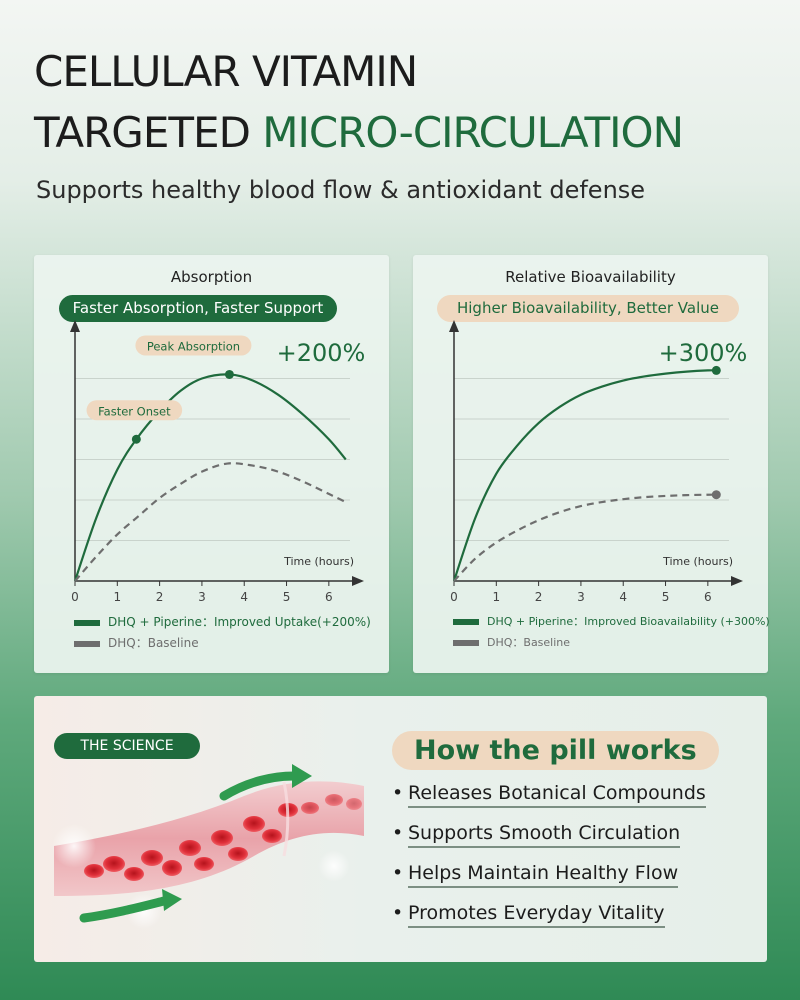 This screenshot has height=1000, width=800. I want to click on benefit-text: Promotes Everyday Vitality, so click(536, 915).